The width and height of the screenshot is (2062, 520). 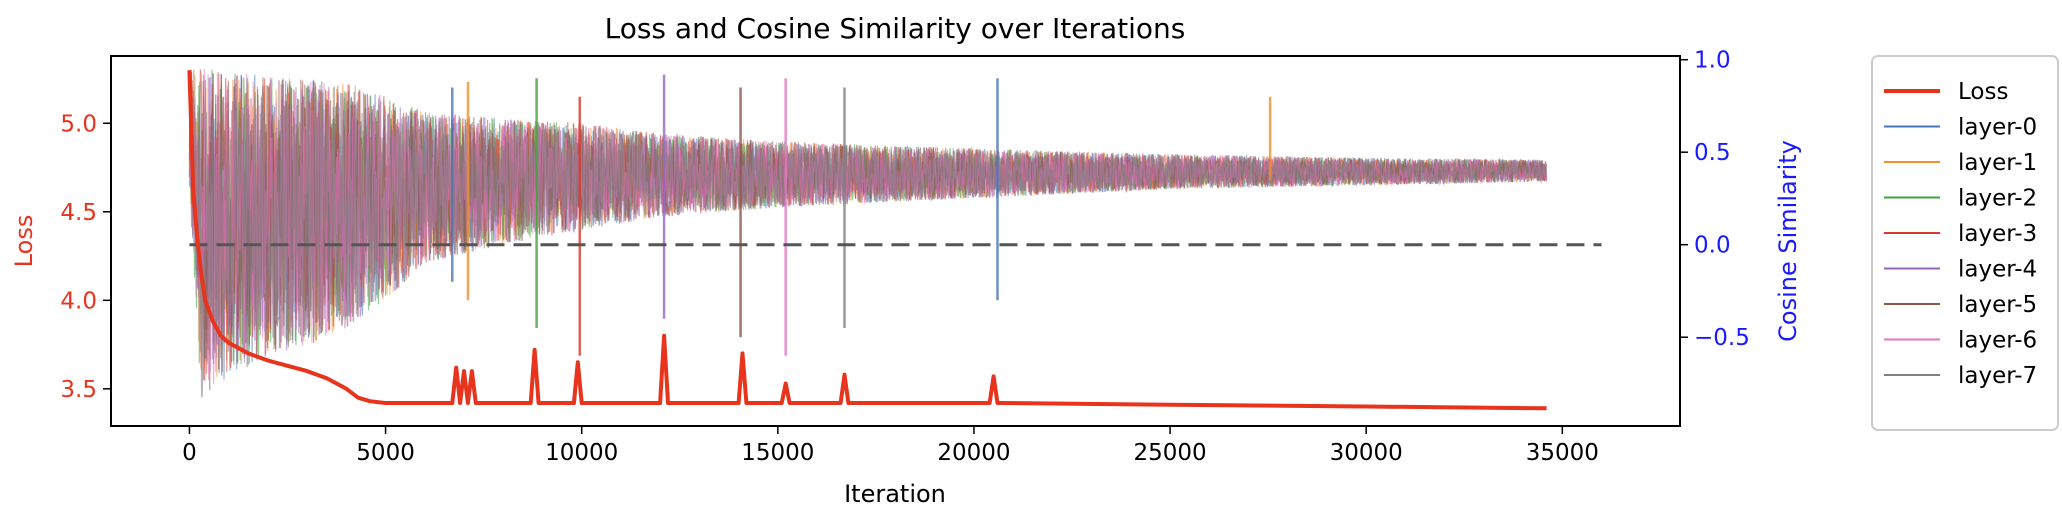 I want to click on left-y-axis-label: Loss, so click(x=24, y=241).